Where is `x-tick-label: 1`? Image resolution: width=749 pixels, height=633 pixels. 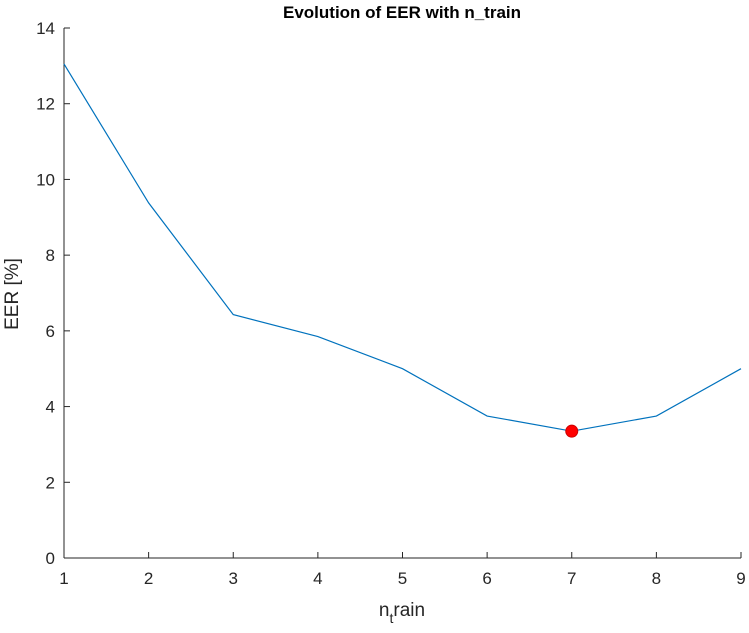
x-tick-label: 1 is located at coordinates (63, 578).